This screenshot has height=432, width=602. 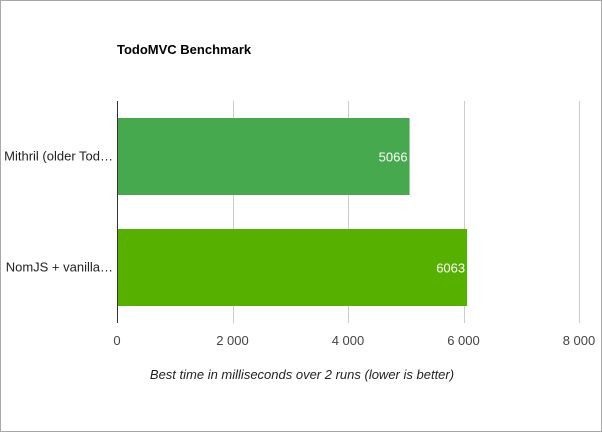 I want to click on x-tick-labels: 0 2 000 4 000 6 000 8 000, so click(x=354, y=340).